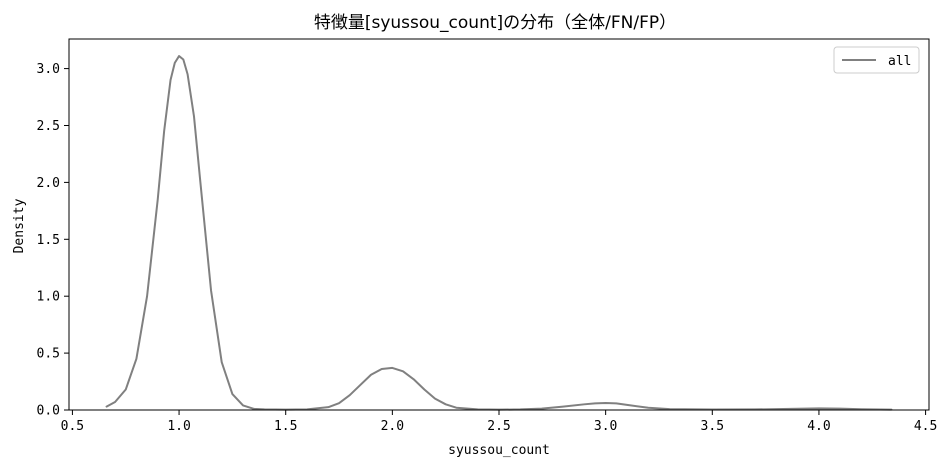 This screenshot has height=468, width=947. I want to click on legend-label-all: all, so click(899, 61).